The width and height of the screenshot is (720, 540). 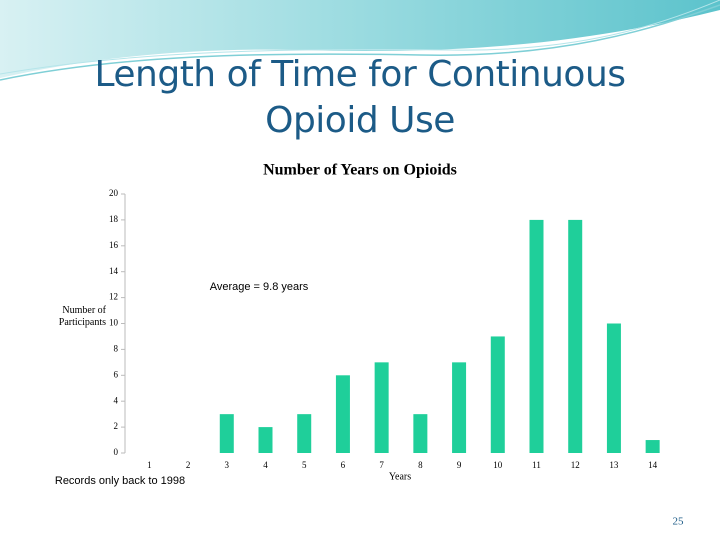 I want to click on x-tick-label: 5, so click(x=304, y=465).